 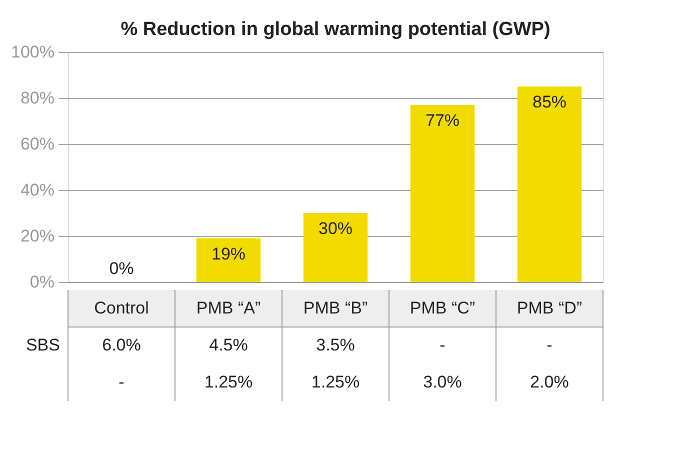 I want to click on x-tick-label: PMB “A”, so click(x=228, y=308).